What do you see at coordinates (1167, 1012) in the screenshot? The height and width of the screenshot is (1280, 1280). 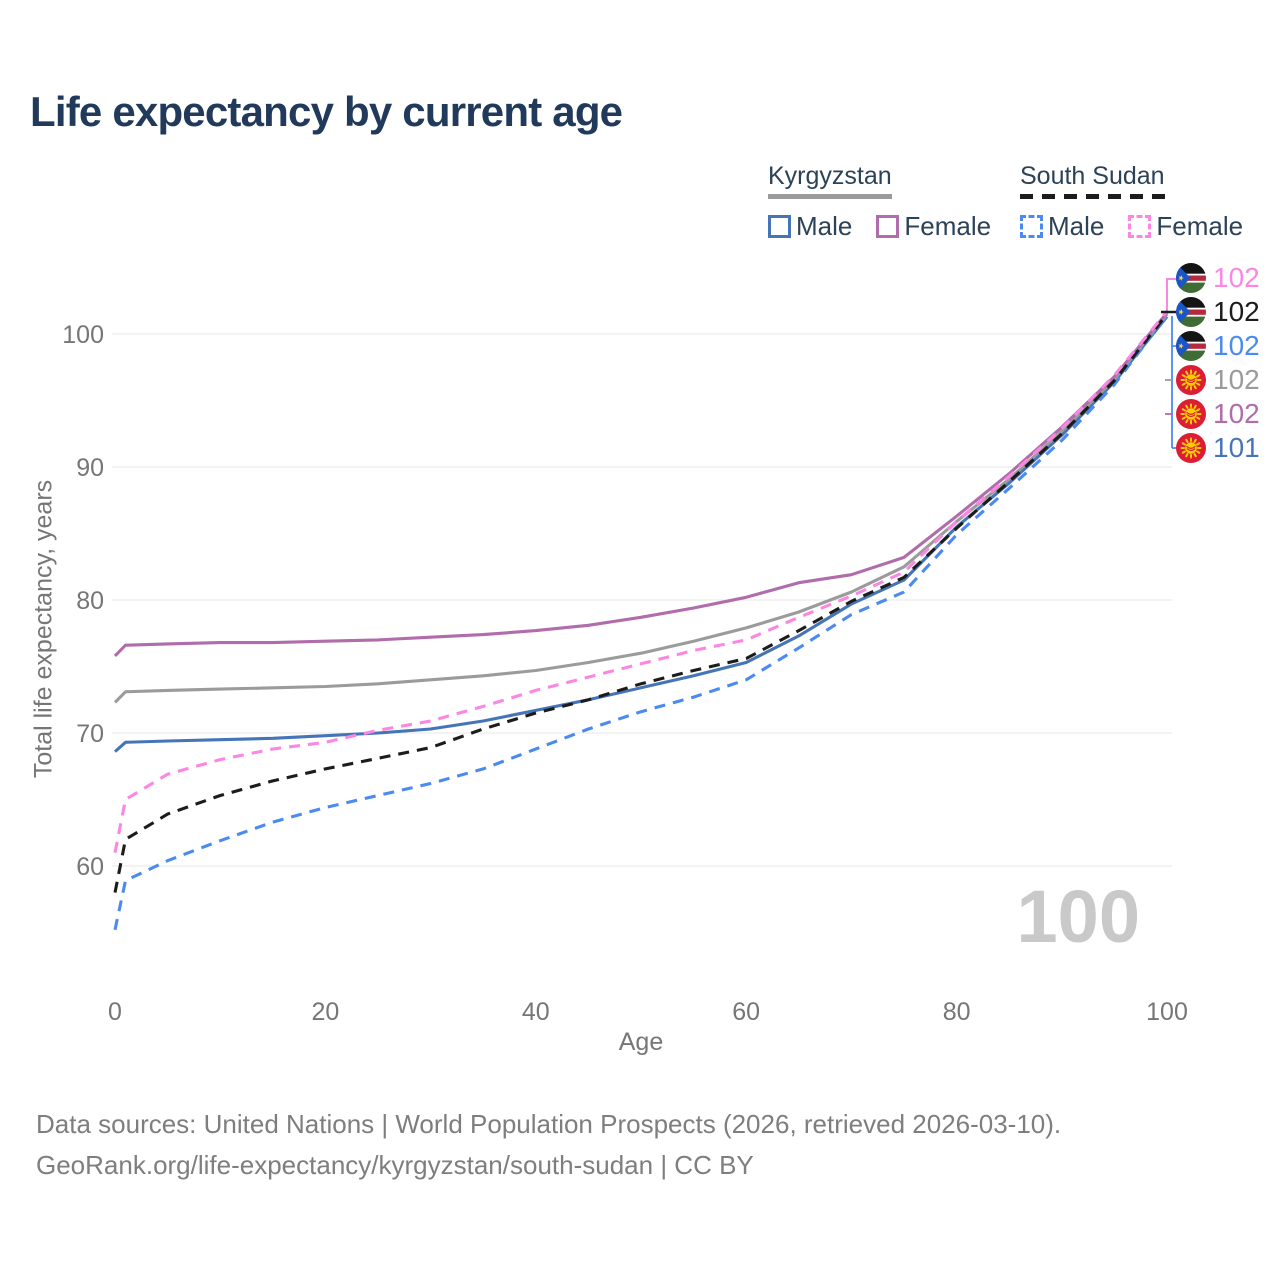 I see `x-tick-label: 100` at bounding box center [1167, 1012].